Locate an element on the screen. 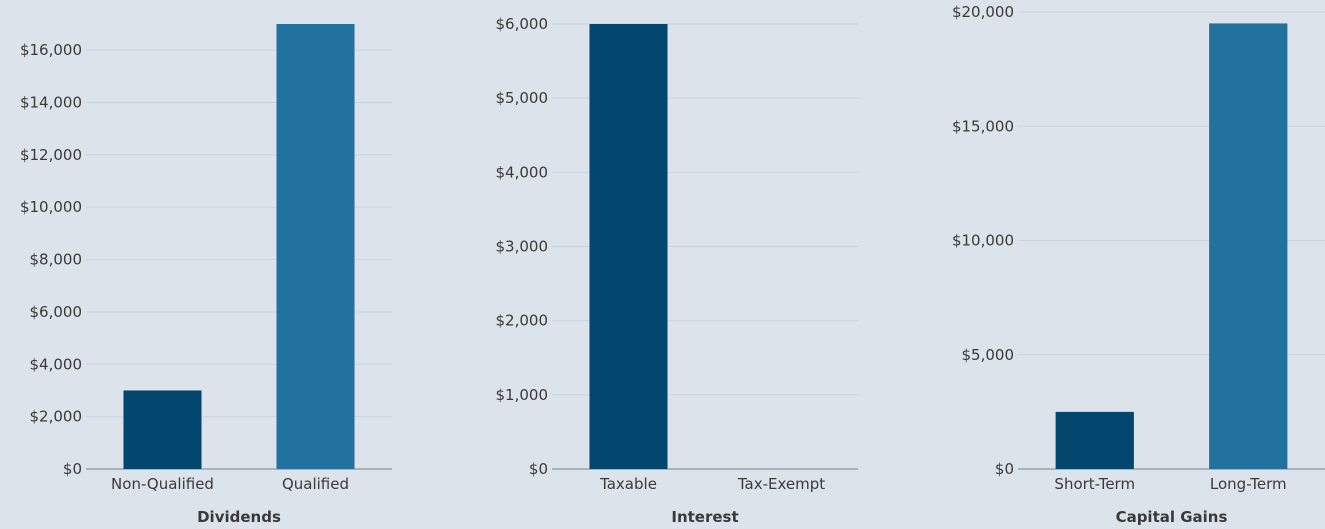 This screenshot has height=529, width=1325. bar-short-term is located at coordinates (1094, 440).